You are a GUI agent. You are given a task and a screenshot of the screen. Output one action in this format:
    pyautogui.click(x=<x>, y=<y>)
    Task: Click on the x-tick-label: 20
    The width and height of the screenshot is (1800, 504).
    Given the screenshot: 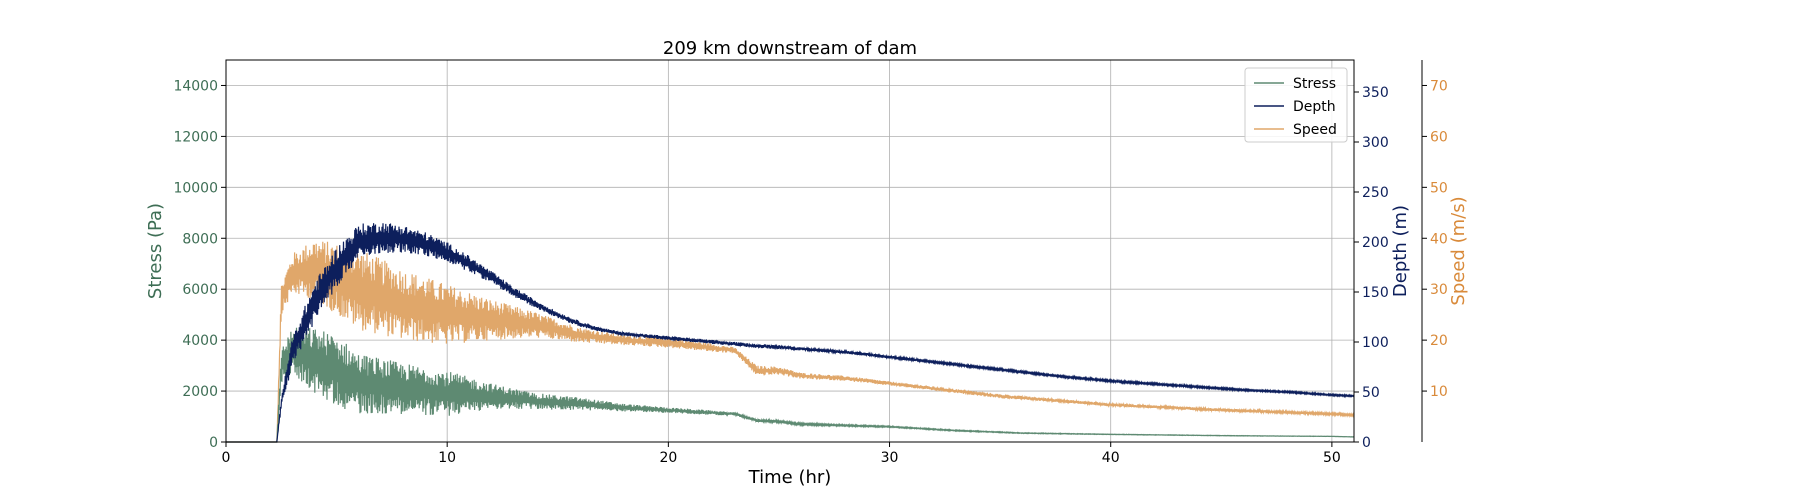 What is the action you would take?
    pyautogui.click(x=668, y=458)
    